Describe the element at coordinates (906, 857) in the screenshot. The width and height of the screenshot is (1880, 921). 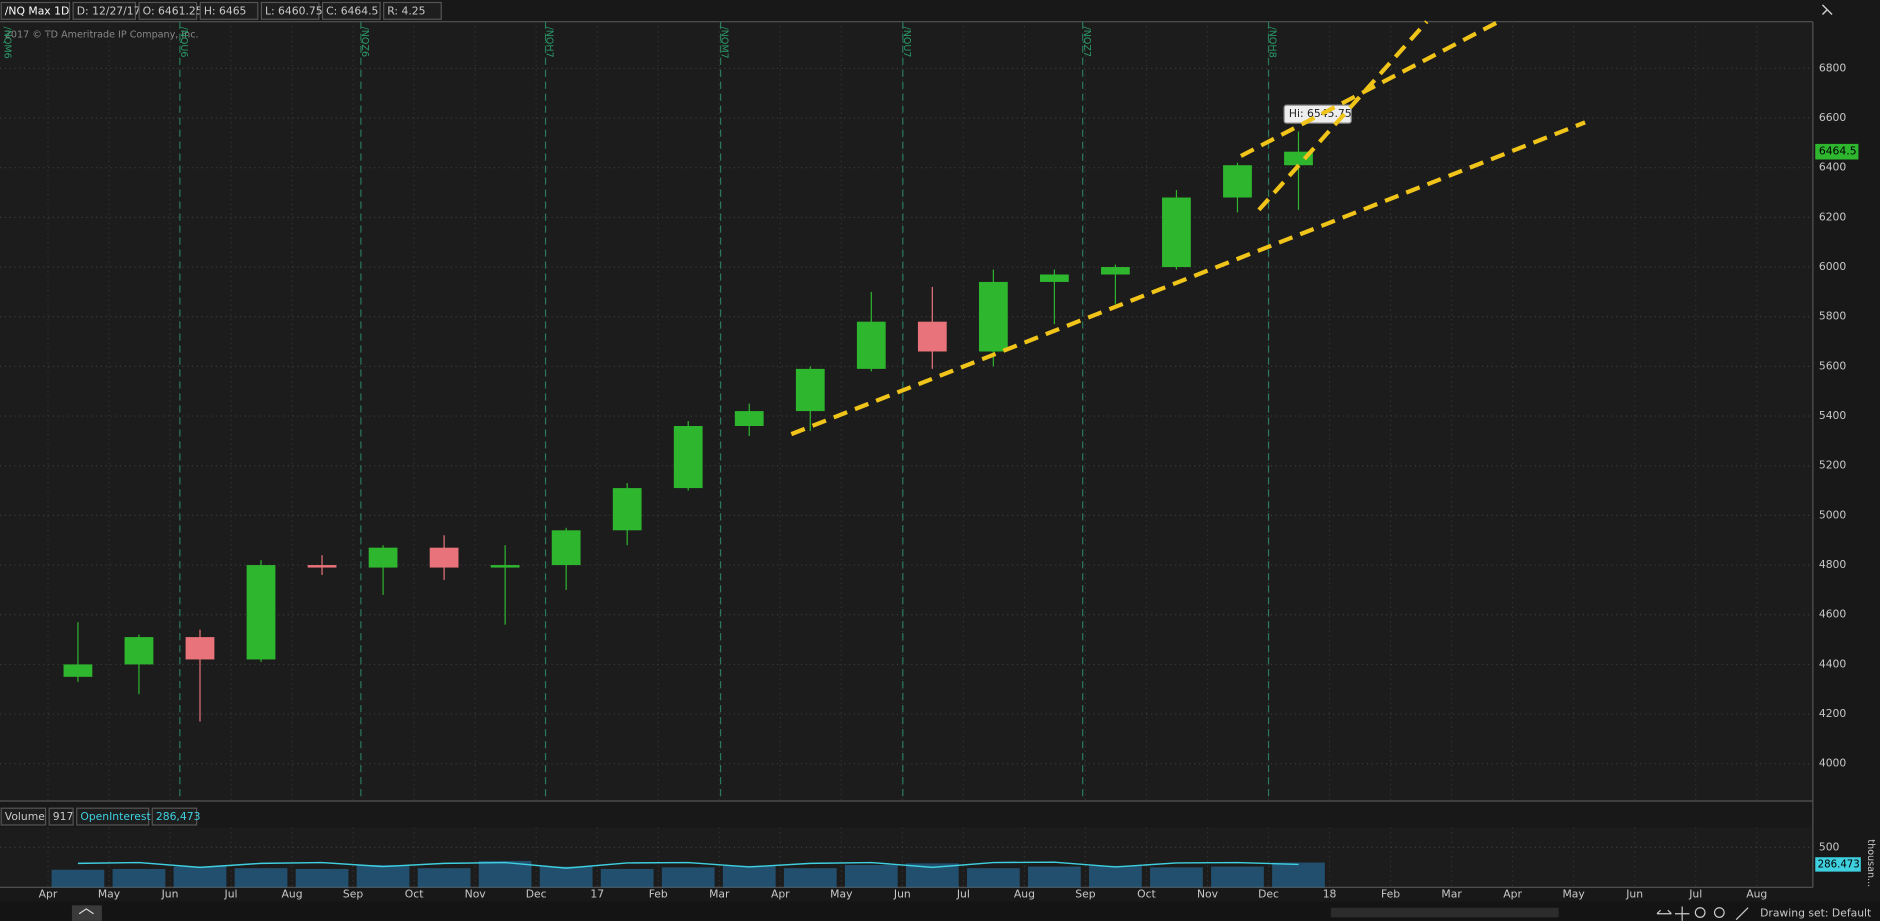
I see `volume-pane` at that location.